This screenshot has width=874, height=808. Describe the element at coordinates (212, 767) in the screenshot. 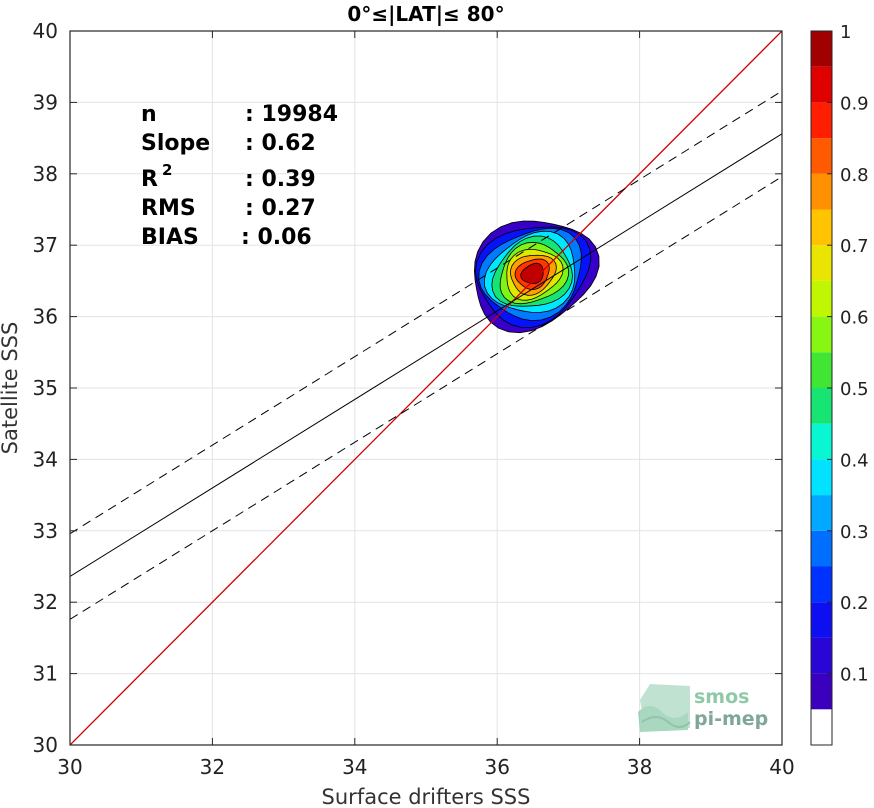

I see `x-tick-label: 32` at that location.